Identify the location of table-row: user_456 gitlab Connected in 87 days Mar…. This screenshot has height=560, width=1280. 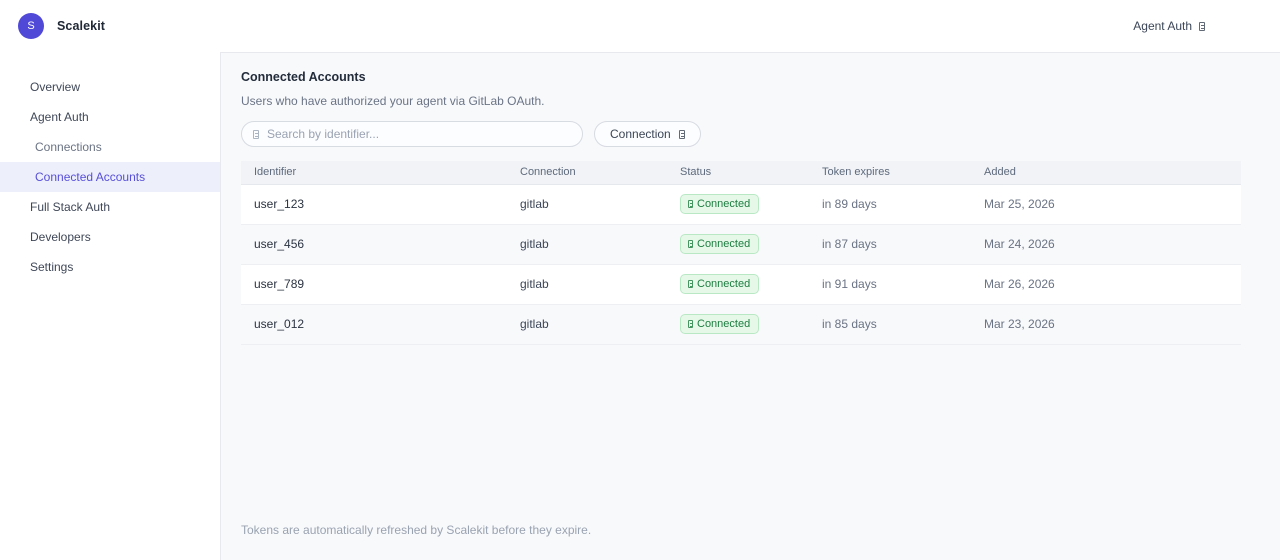
(741, 244).